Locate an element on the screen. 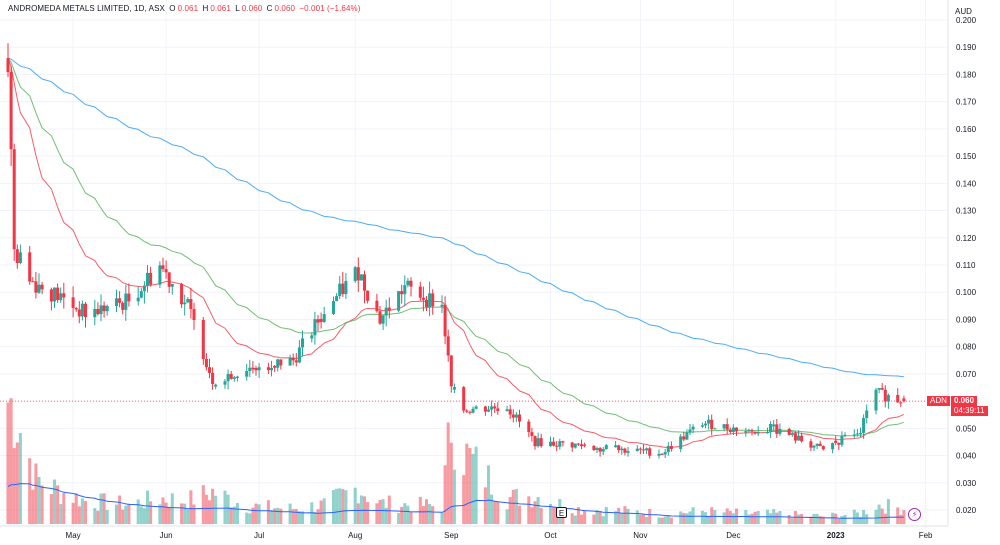  countdown-tag: 04:39:11 is located at coordinates (969, 411).